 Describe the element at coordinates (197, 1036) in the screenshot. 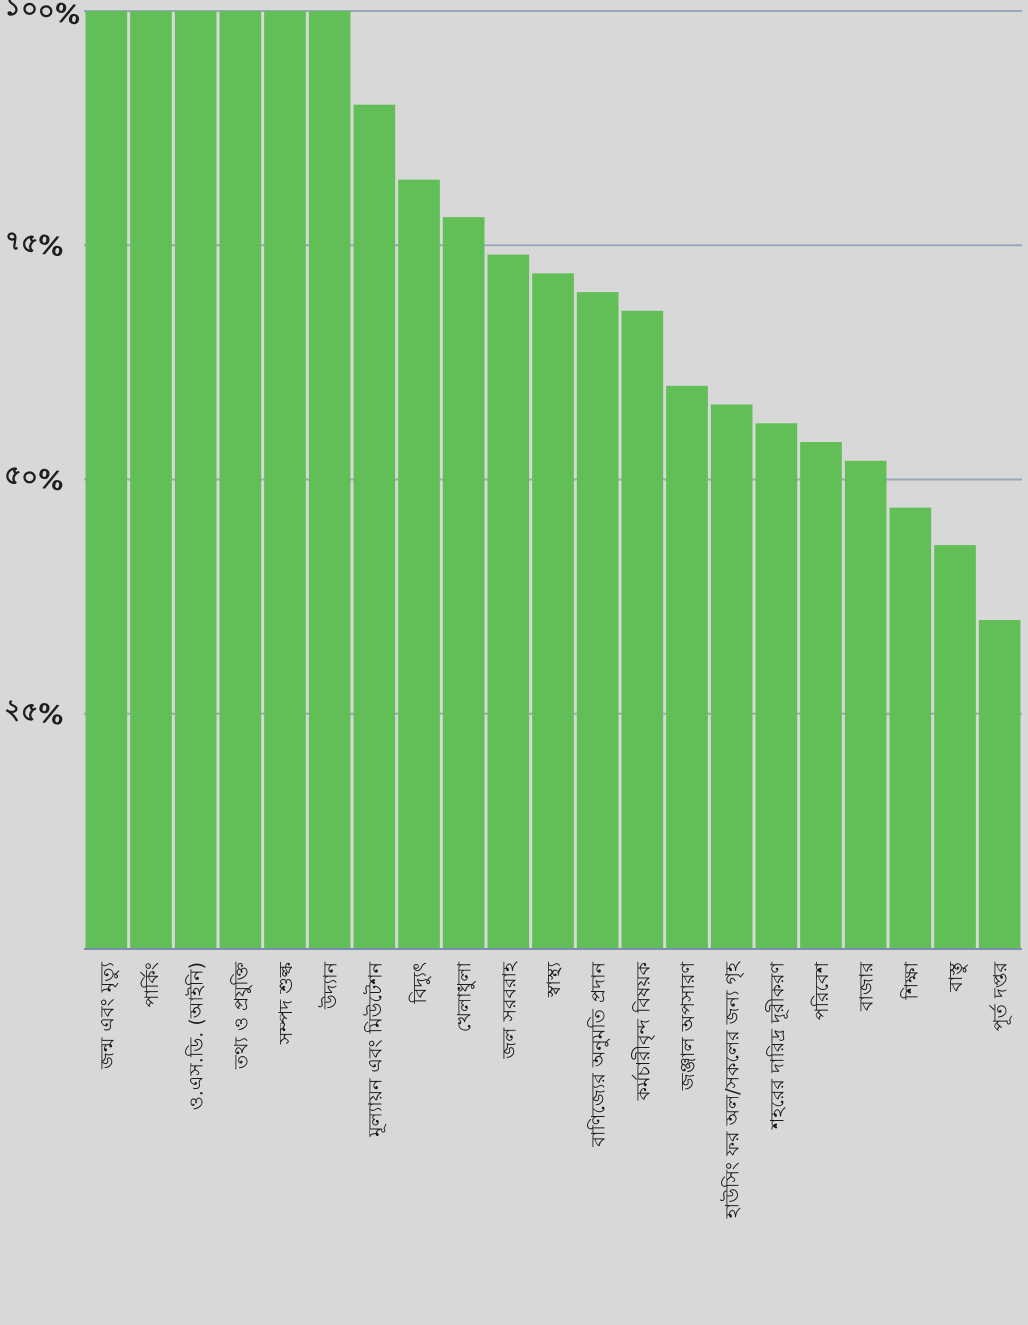

I see `category-label-3: ও.এস.ডি. (আইনি)` at that location.